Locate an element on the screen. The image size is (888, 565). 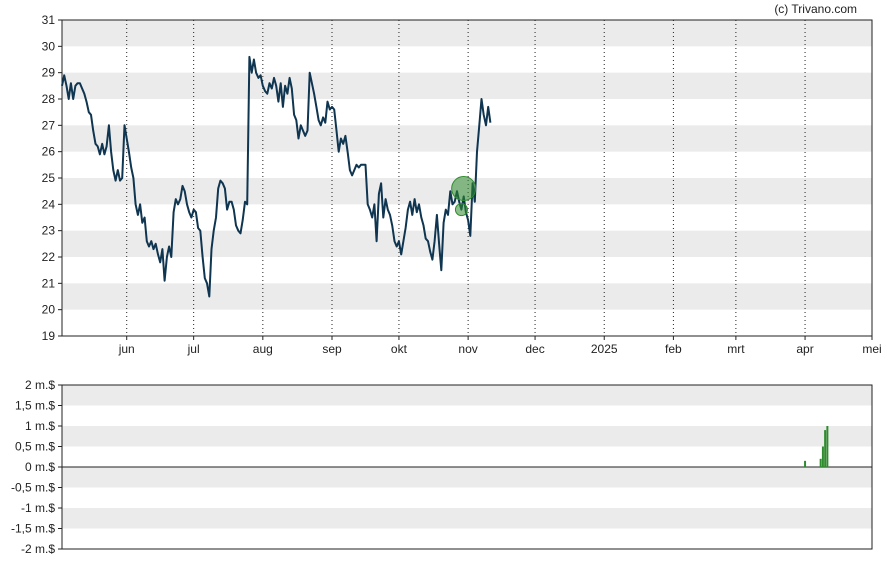
x-tick-label: jun is located at coordinates (126, 349).